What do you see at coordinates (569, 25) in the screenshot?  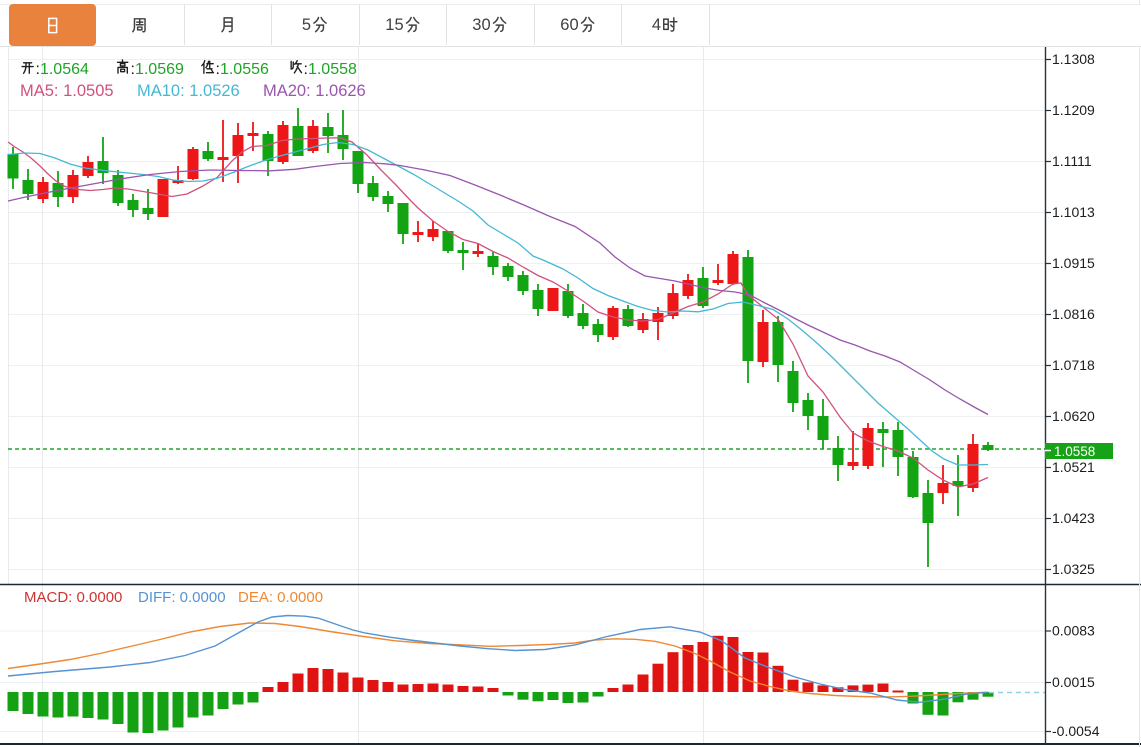 I see `svg-text: 60` at bounding box center [569, 25].